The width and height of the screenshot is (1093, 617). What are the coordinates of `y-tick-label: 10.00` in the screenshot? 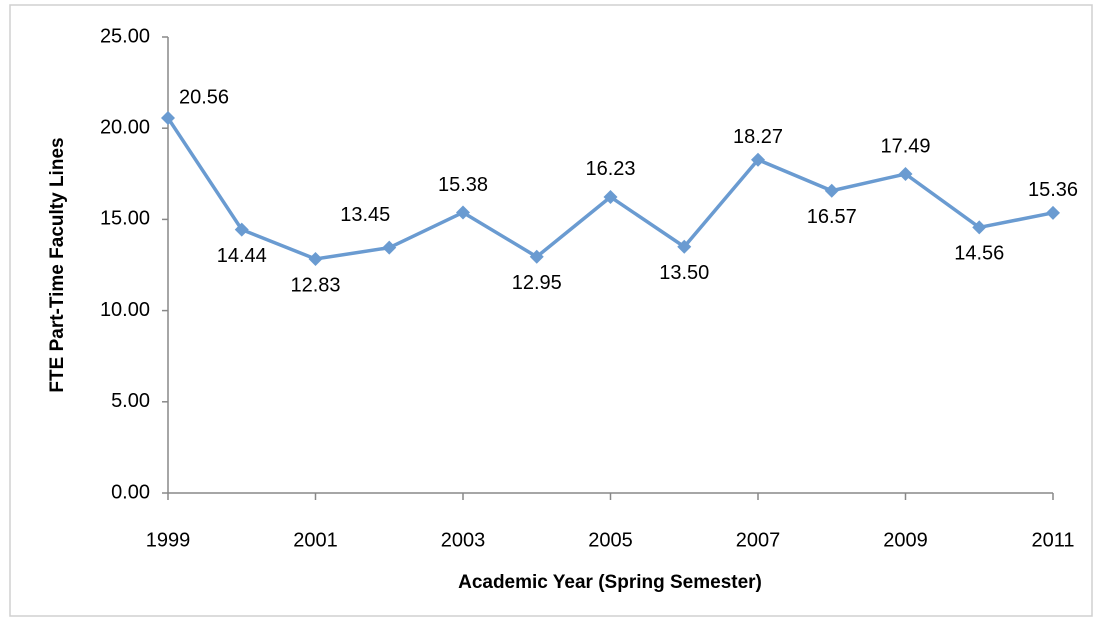 It's located at (125, 310).